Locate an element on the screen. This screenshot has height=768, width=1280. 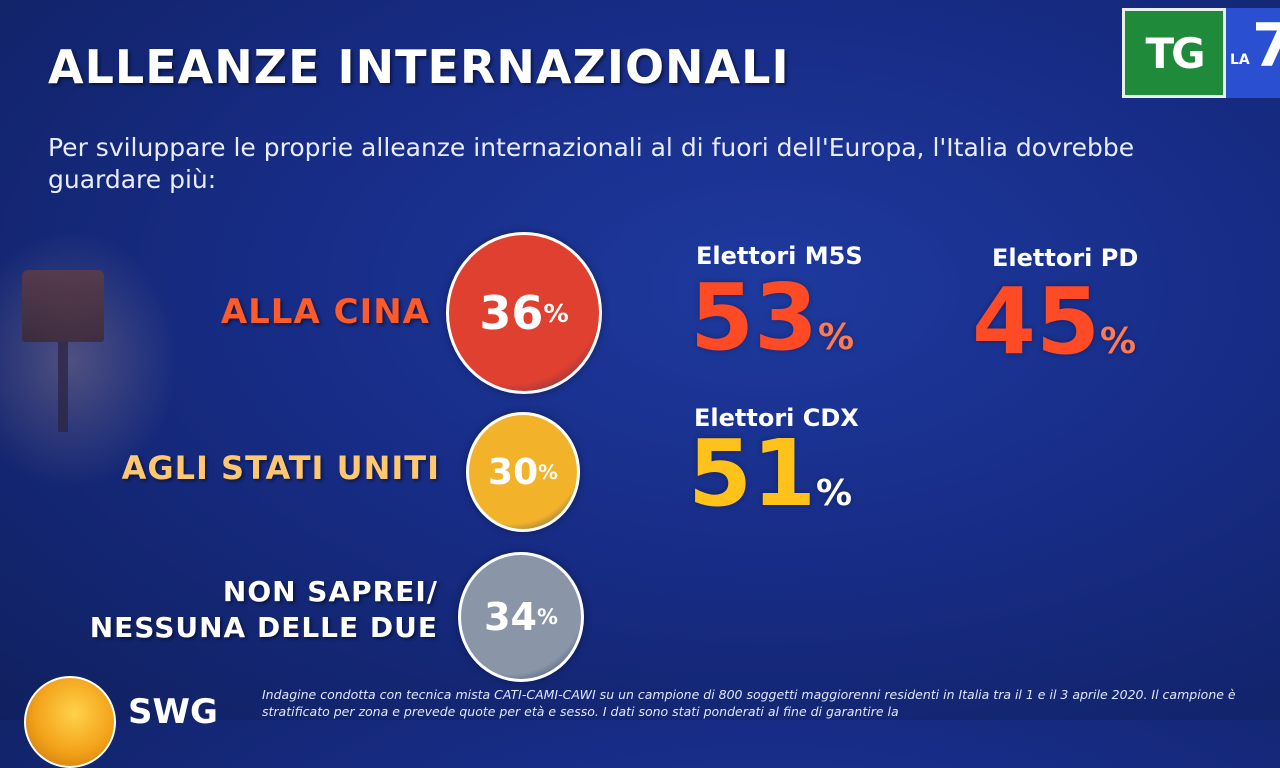
row-label-usa-text: AGLI STATI UNITI is located at coordinates (280, 468).